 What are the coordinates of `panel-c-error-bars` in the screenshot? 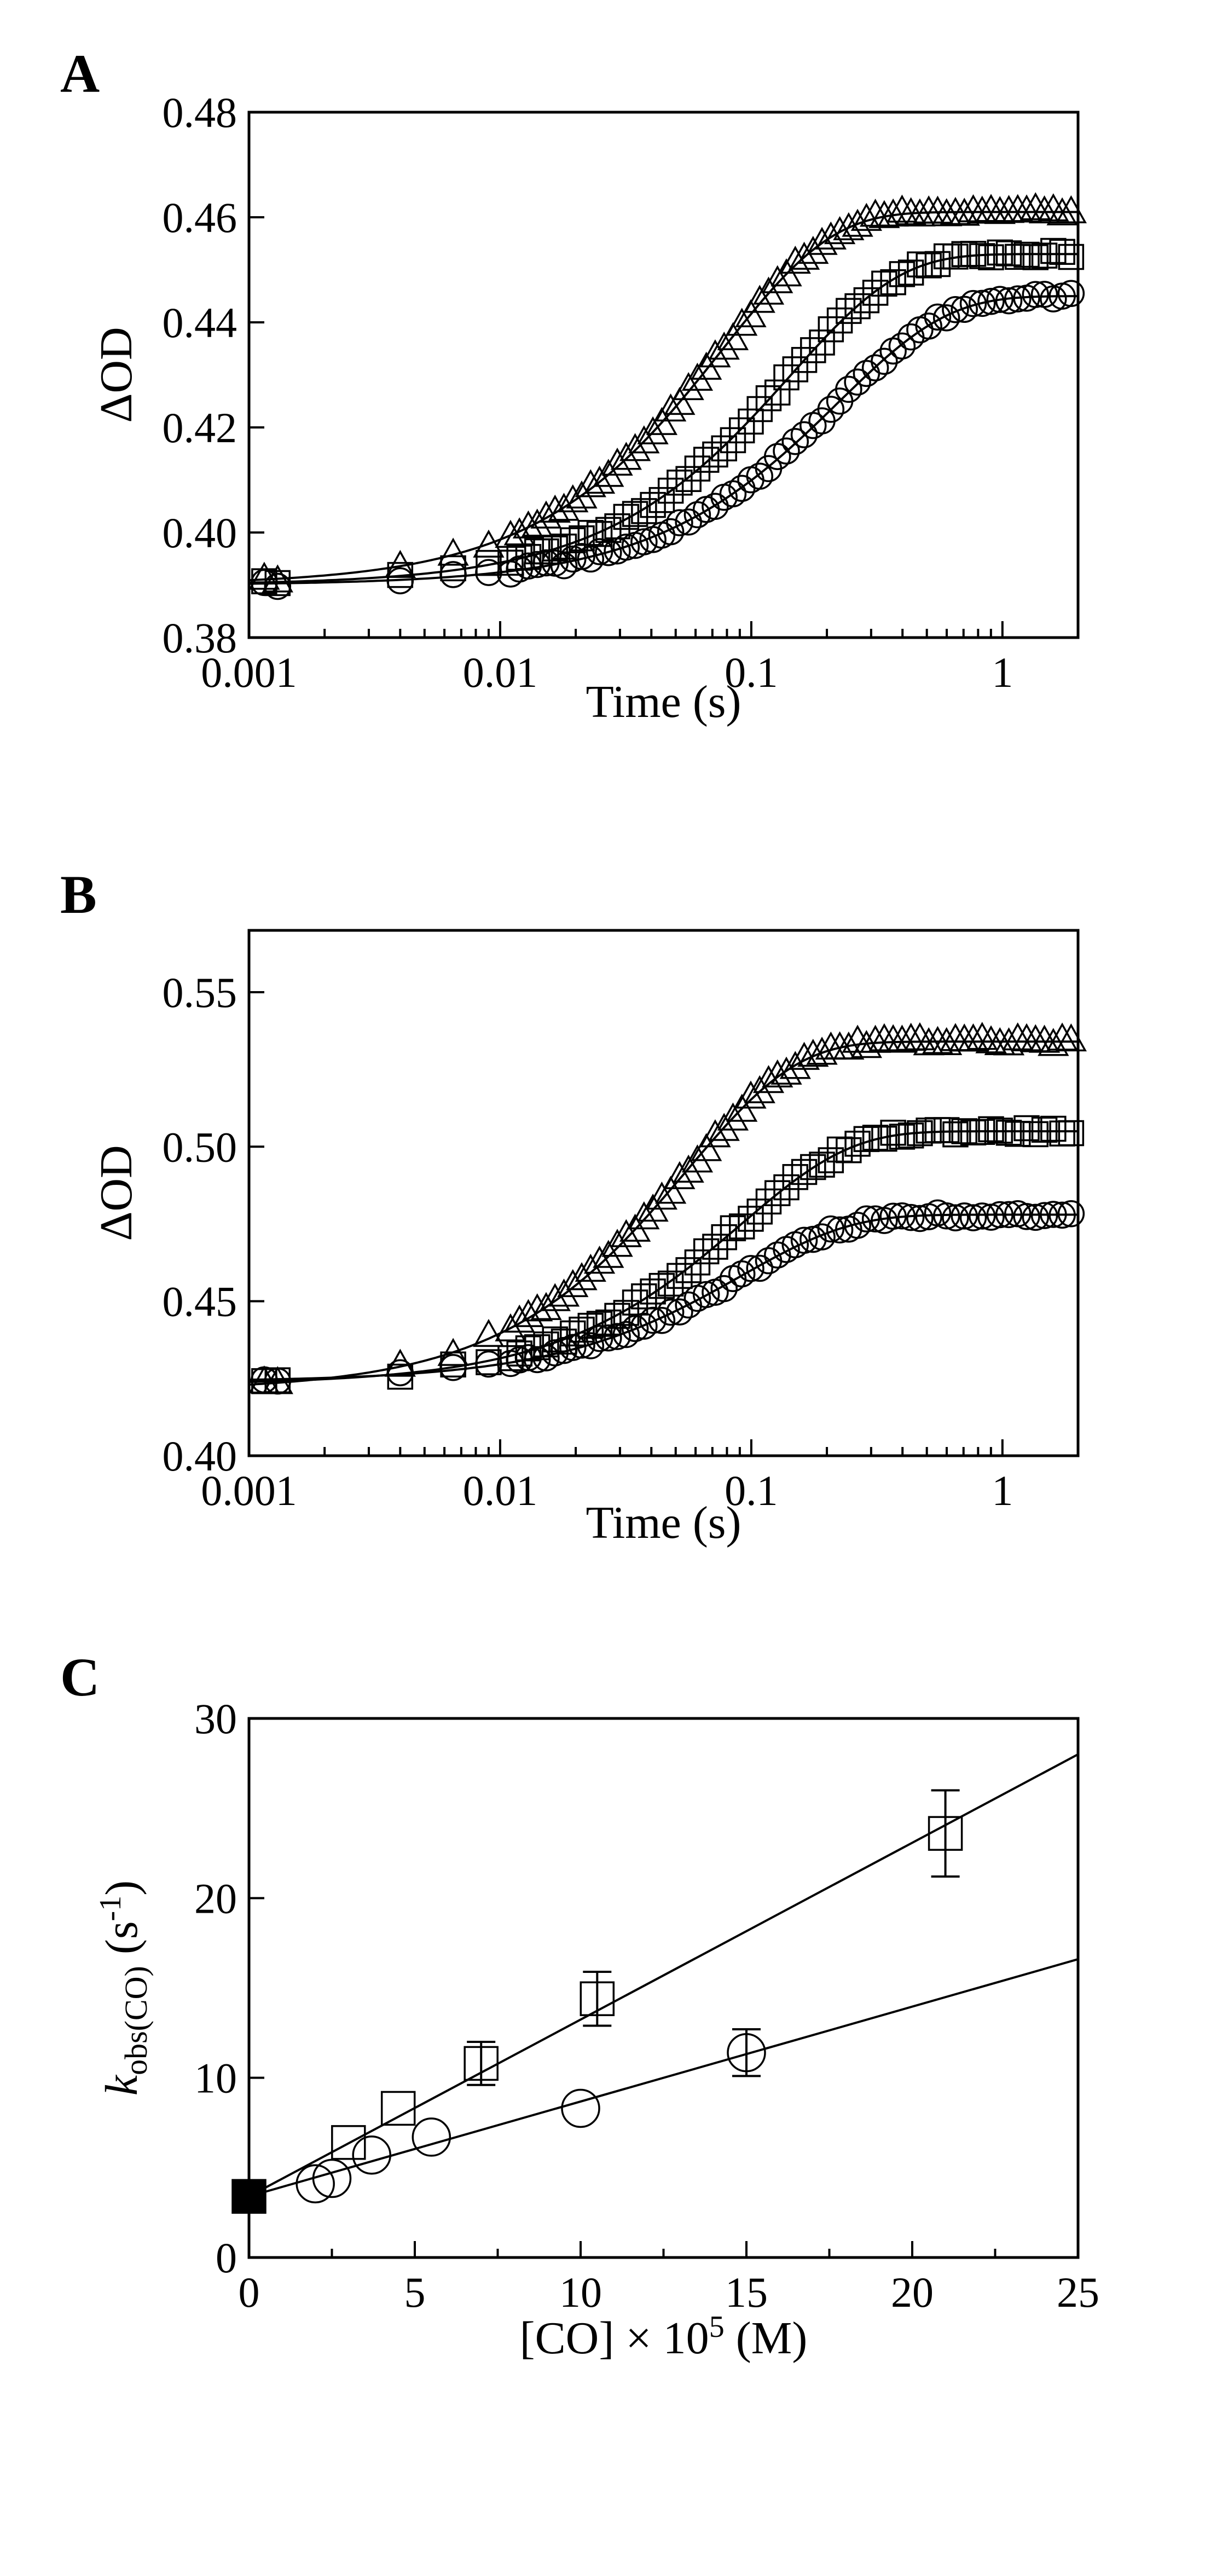 It's located at (713, 1937).